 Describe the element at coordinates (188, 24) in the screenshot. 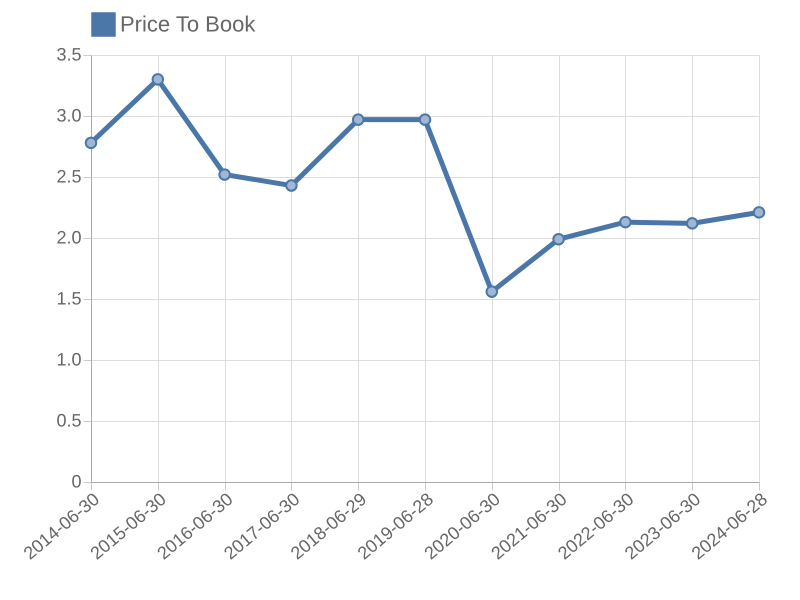

I see `legend-label: Price To Book` at that location.